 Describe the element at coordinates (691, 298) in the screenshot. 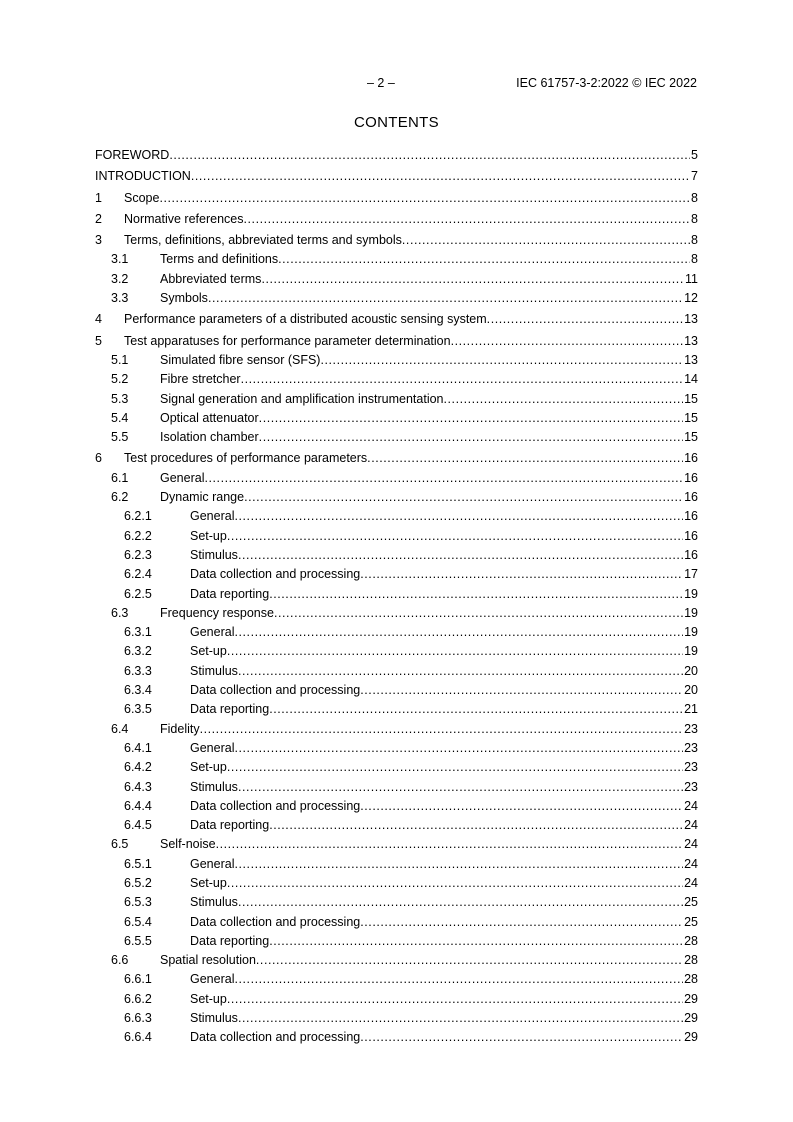

I see `toc-entry-page: 12` at that location.